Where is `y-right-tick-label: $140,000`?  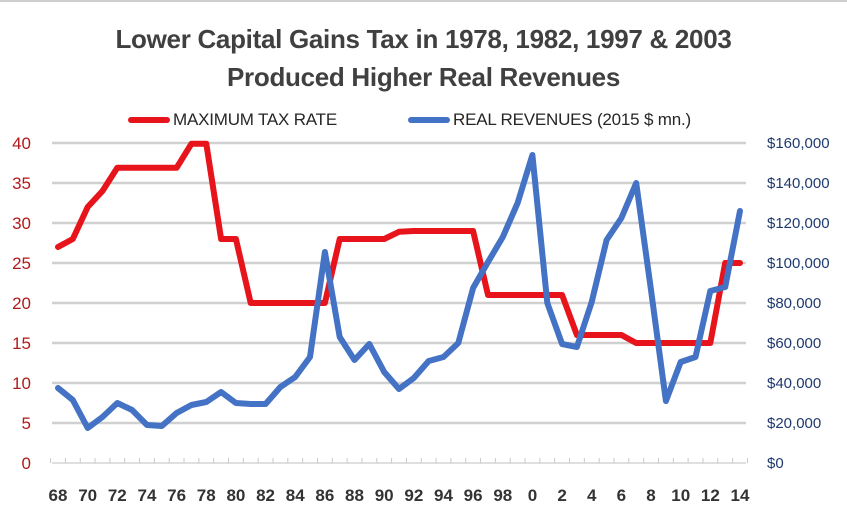 y-right-tick-label: $140,000 is located at coordinates (798, 183).